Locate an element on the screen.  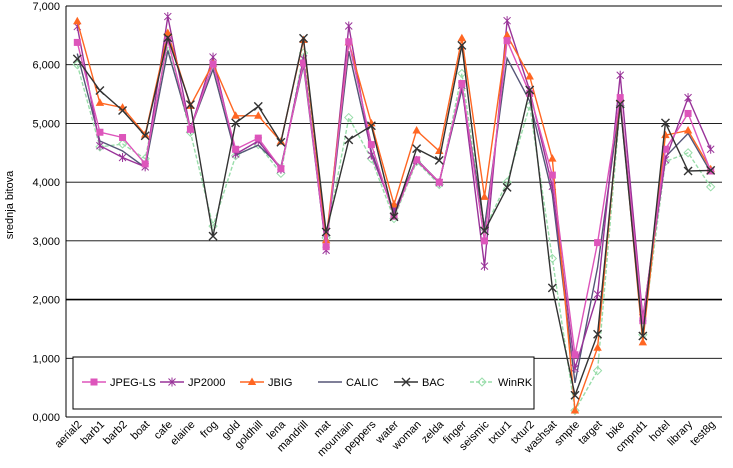
y-tick-label: 2,000 is located at coordinates (46, 301).